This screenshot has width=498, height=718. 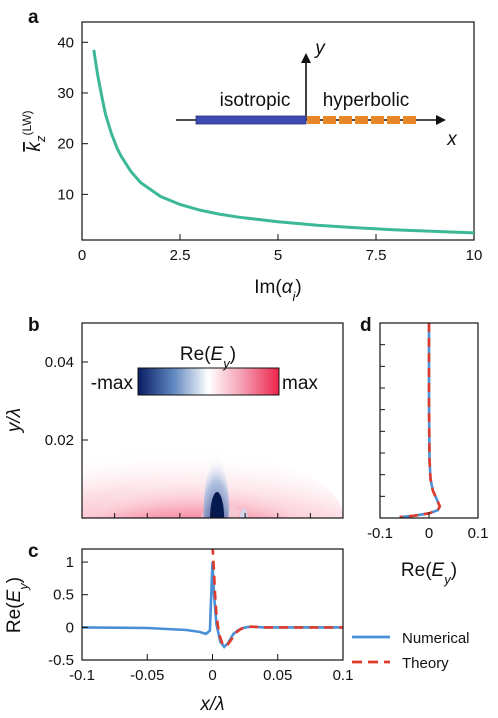 What do you see at coordinates (380, 533) in the screenshot?
I see `x-tick-label-d: -0.1` at bounding box center [380, 533].